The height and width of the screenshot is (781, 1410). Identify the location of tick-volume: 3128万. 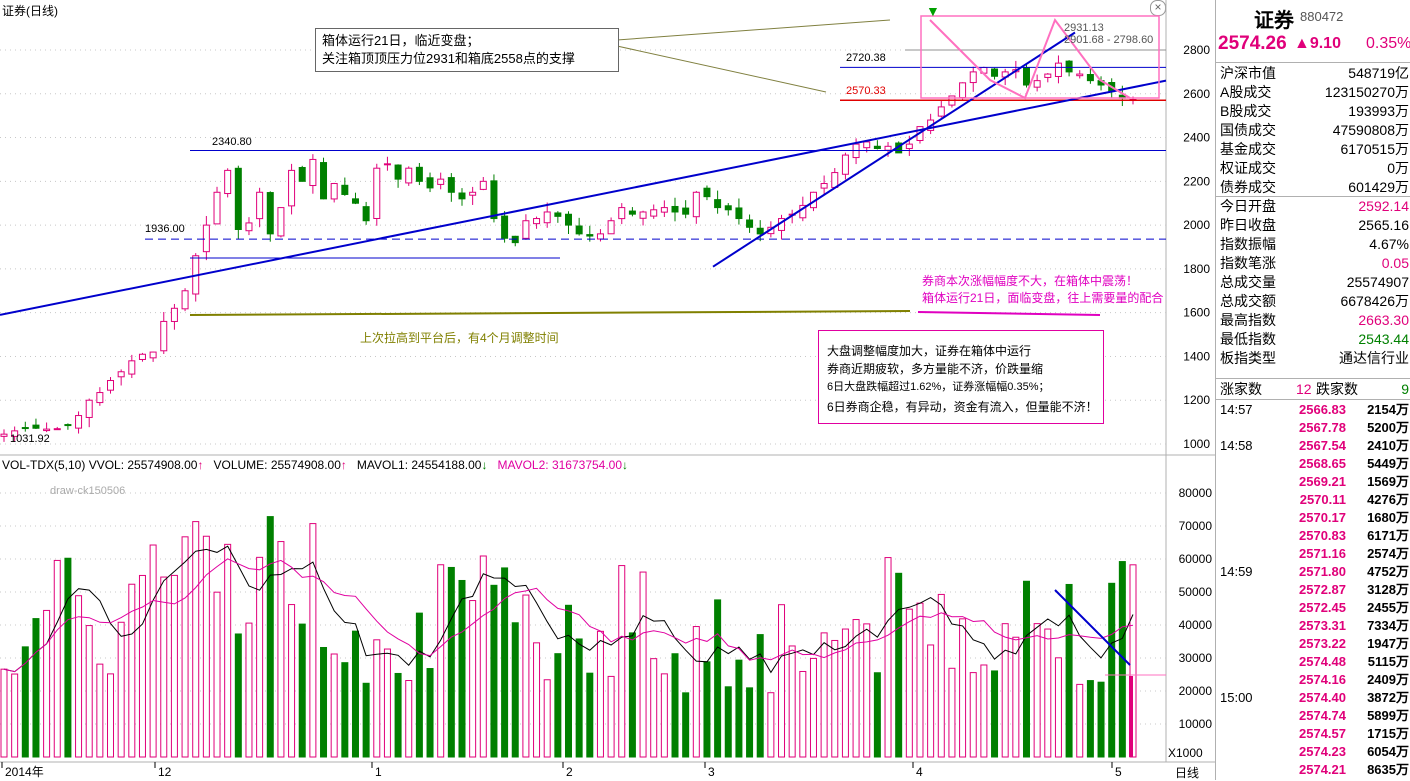
(1388, 589).